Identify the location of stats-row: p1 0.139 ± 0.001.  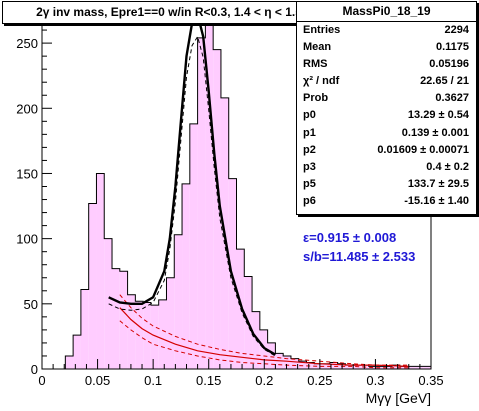
(386, 133).